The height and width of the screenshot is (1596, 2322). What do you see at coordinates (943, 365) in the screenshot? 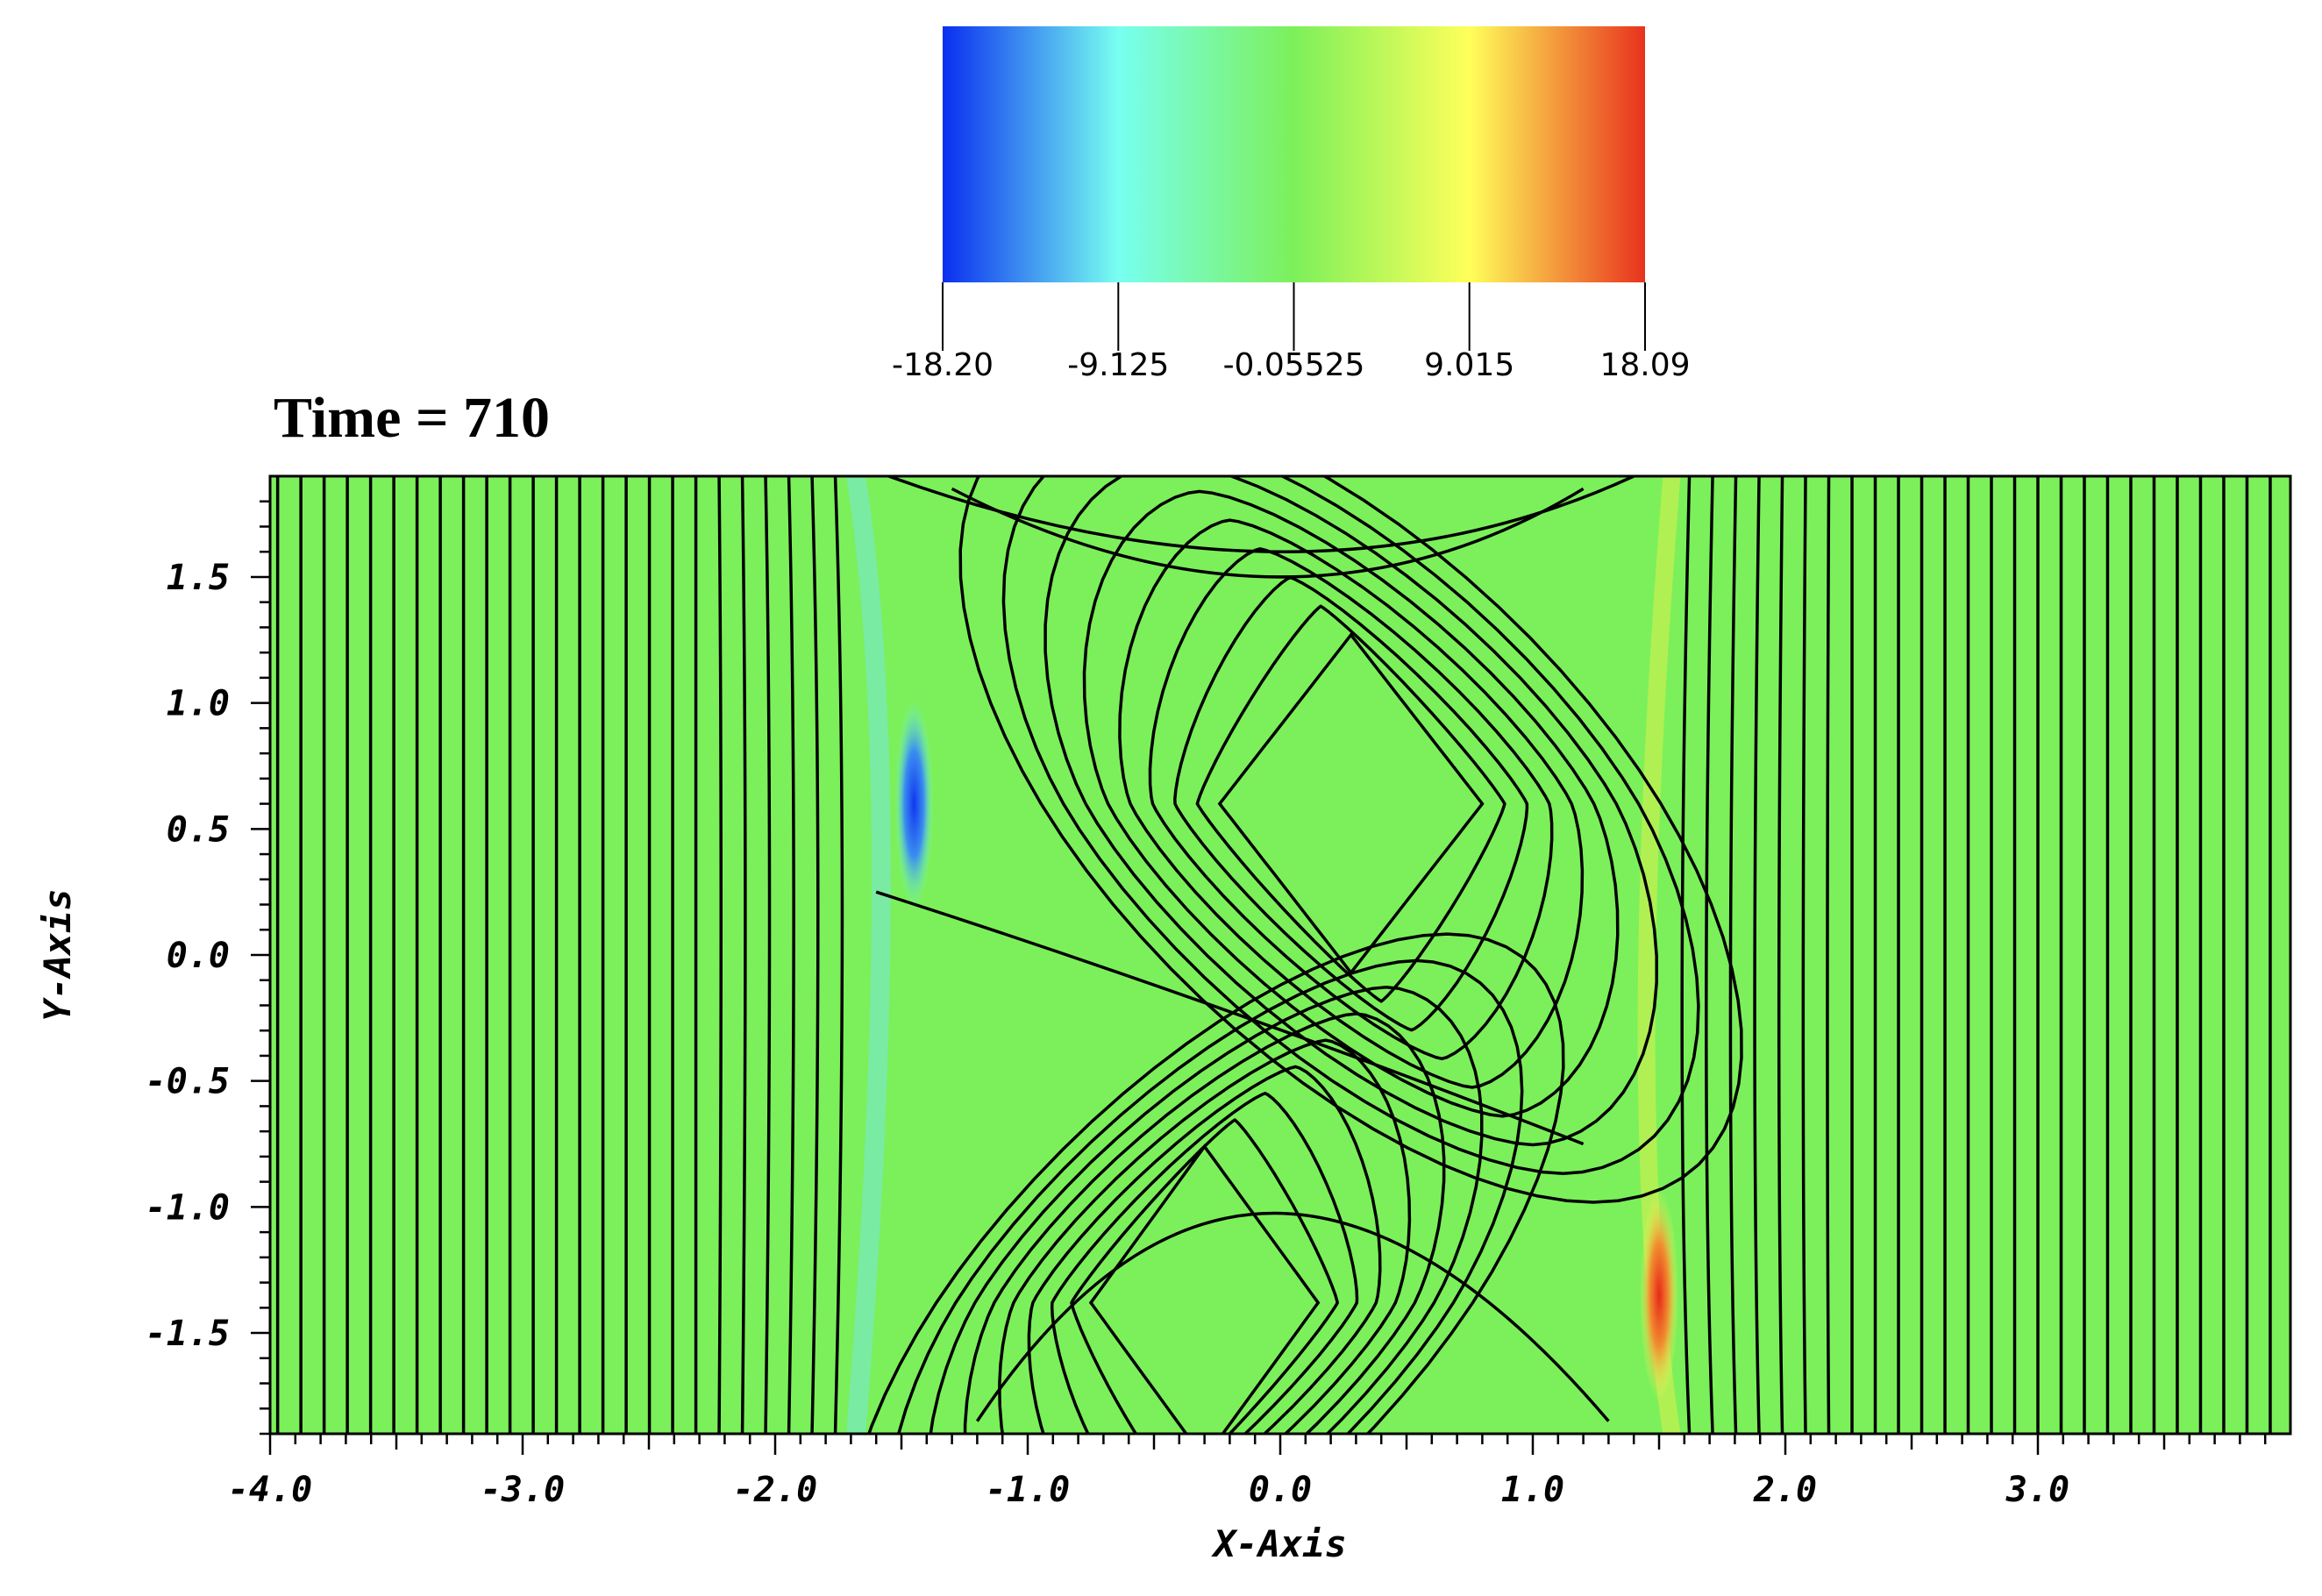
I see `colorbar-tick-label: -18.20` at bounding box center [943, 365].